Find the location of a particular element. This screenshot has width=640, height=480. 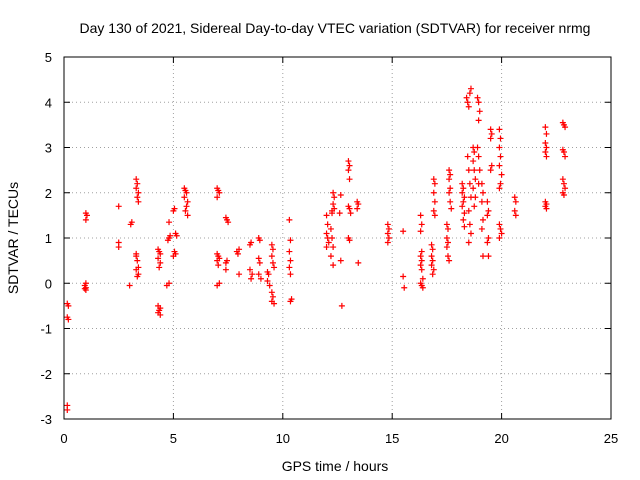

y-tick-label: 4 is located at coordinates (48, 102).